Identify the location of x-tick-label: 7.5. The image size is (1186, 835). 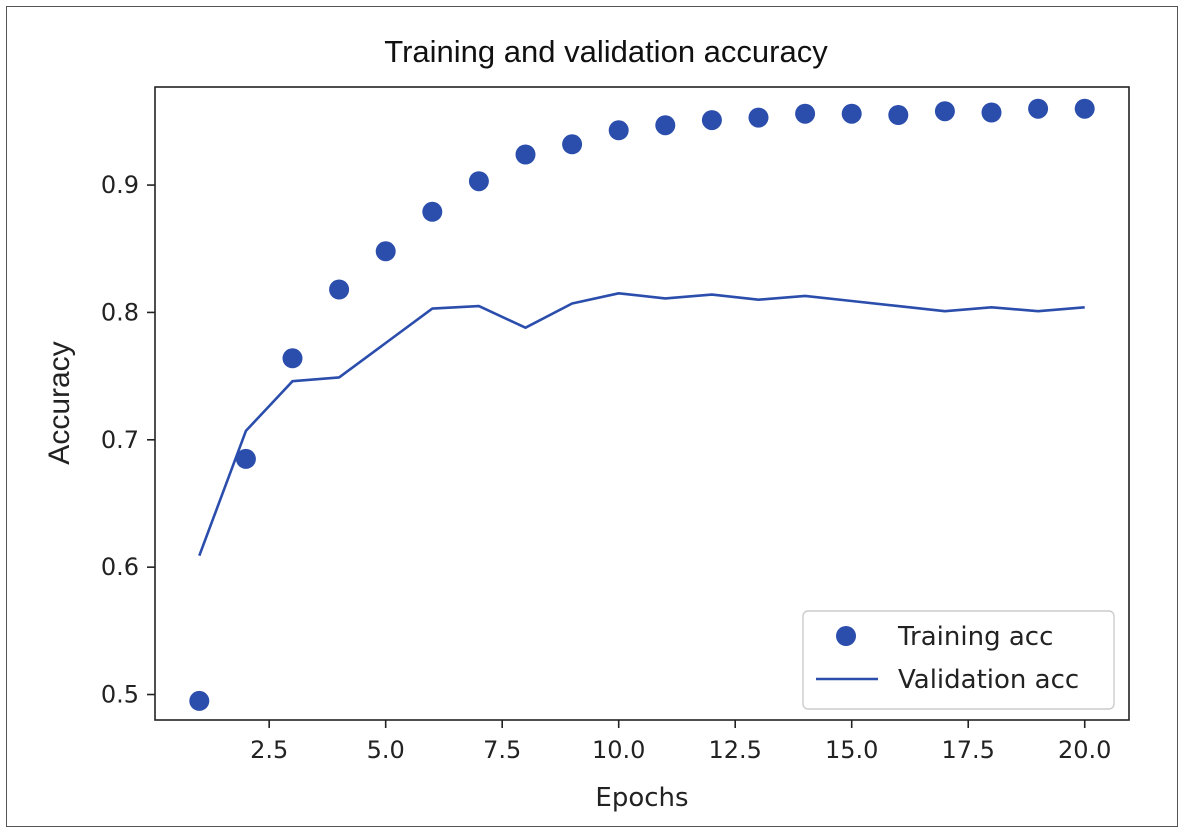
(502, 750).